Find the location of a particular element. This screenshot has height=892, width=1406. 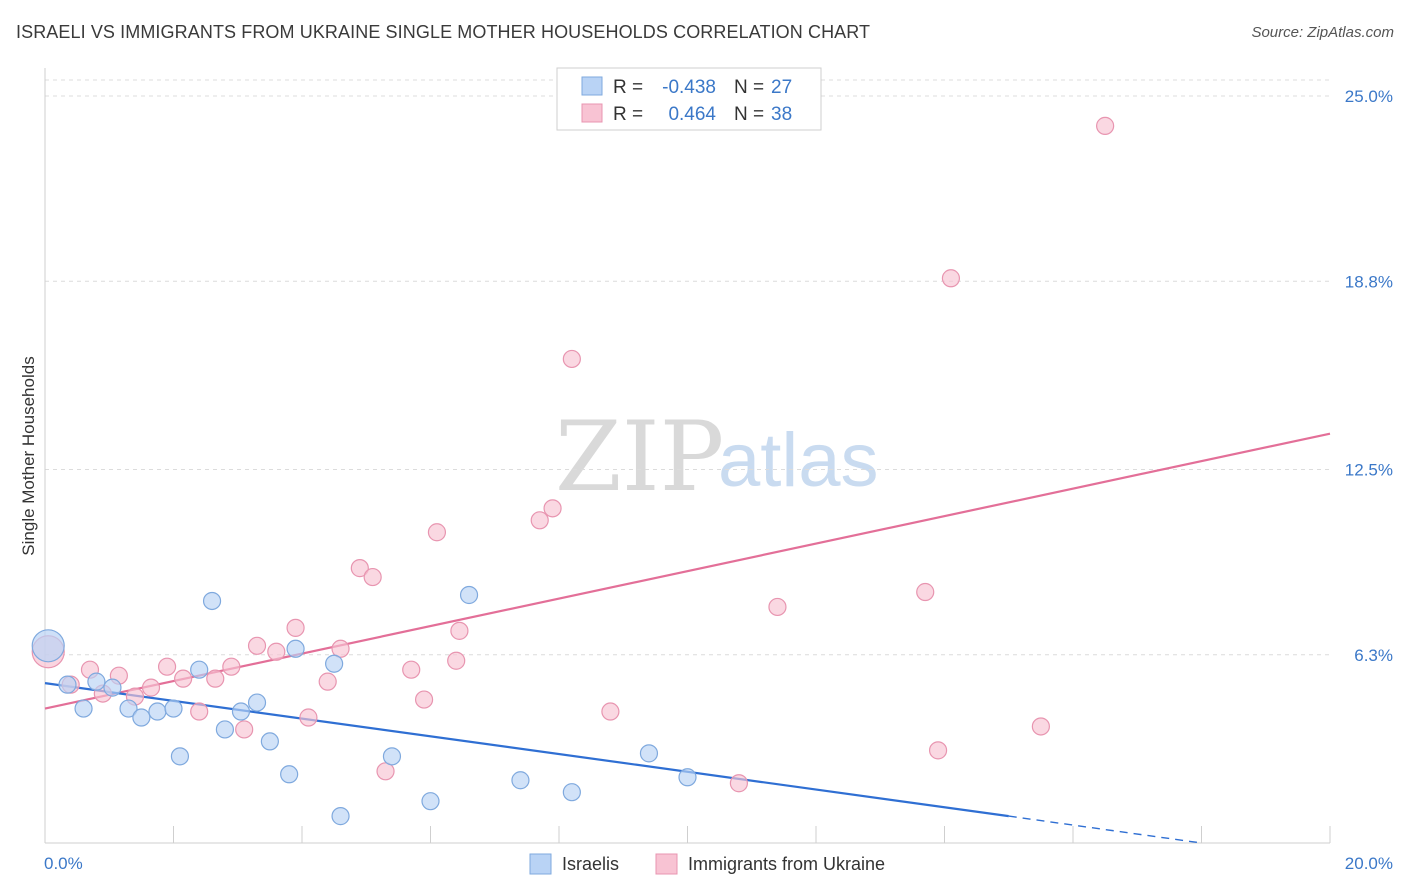

legend-ukraine-n-label: N = is located at coordinates (749, 114).